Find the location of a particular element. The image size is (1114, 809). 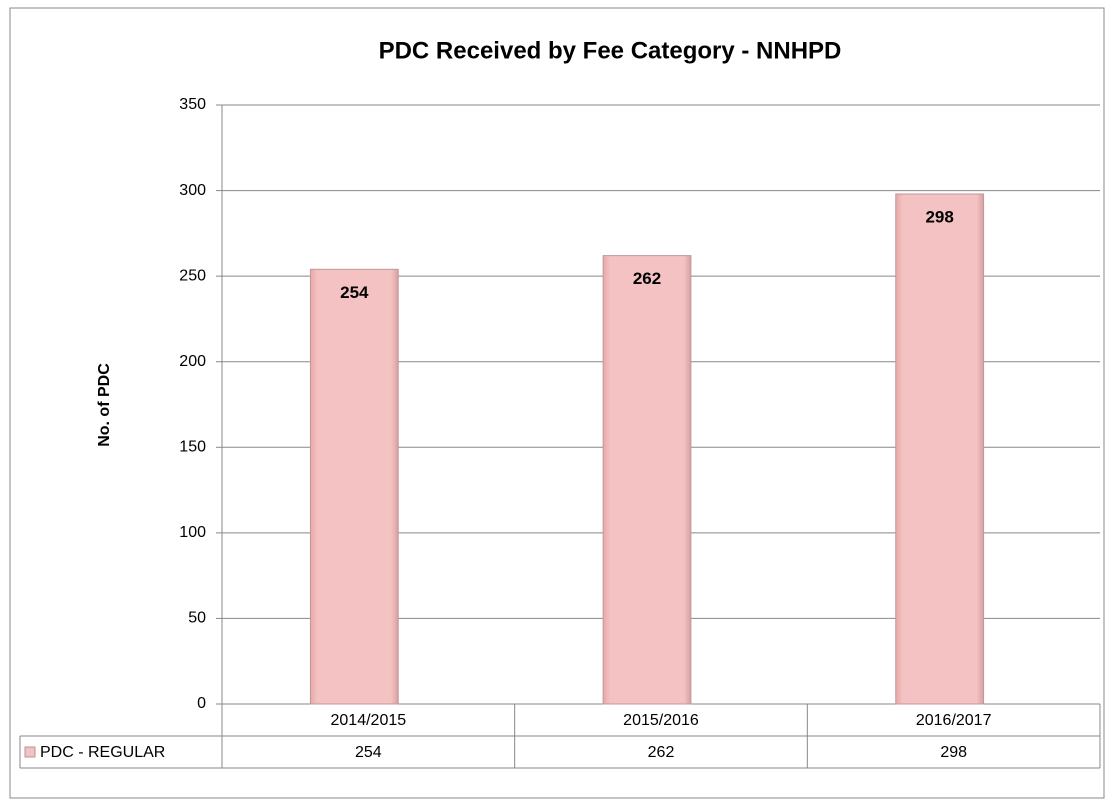

y-tick-label: 150 is located at coordinates (192, 447).